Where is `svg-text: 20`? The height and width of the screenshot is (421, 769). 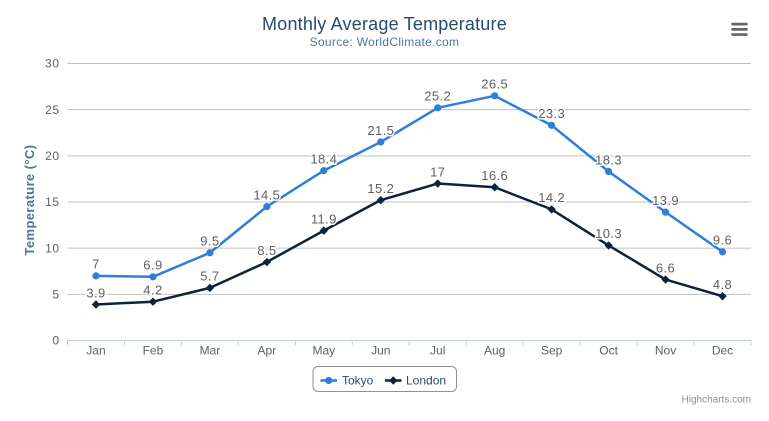
svg-text: 20 is located at coordinates (52, 156).